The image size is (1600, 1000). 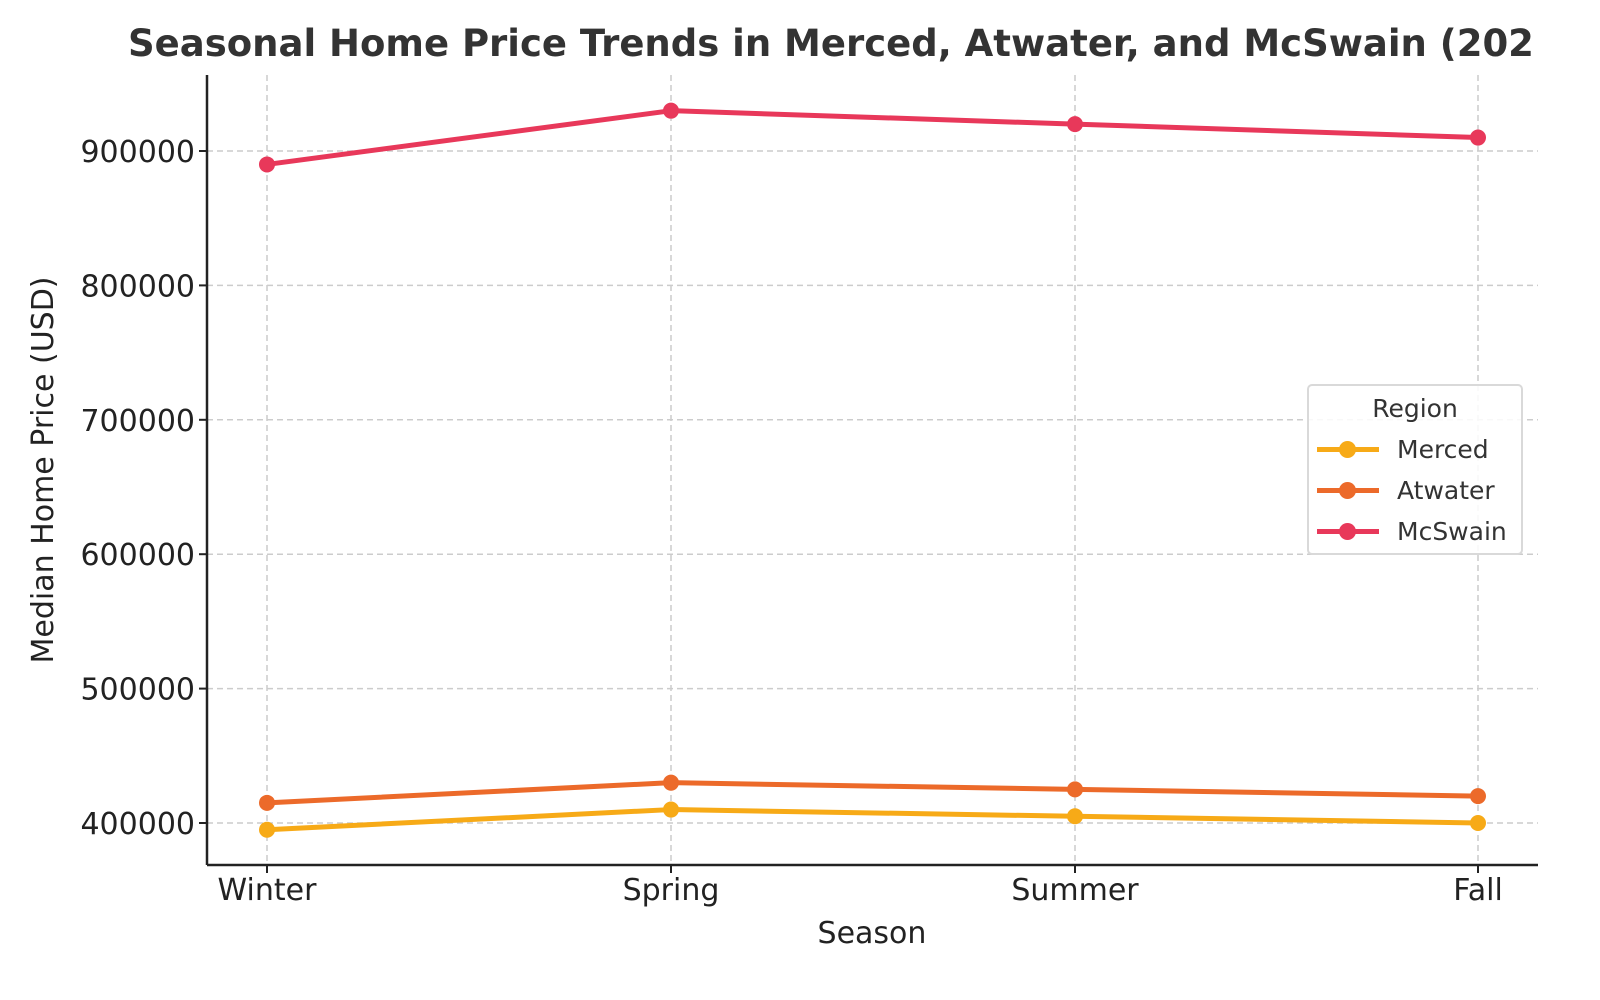 I want to click on legend-item-merced: Merced, so click(x=1403, y=449).